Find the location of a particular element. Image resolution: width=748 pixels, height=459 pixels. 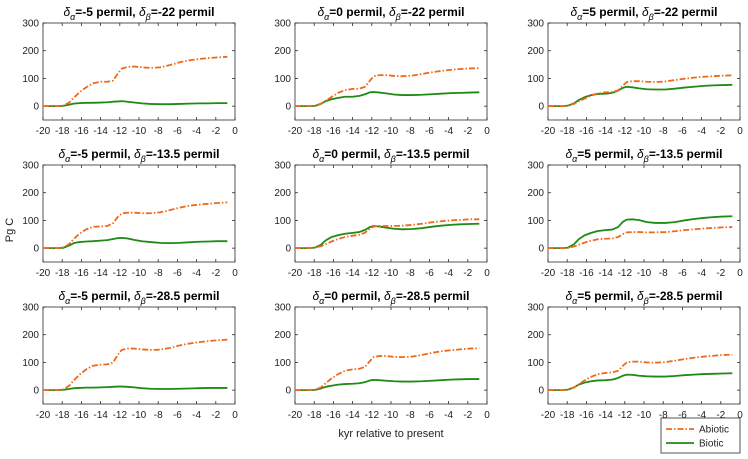

panel-title: δα=5 permil, δβ=-22 permil is located at coordinates (643, 13).